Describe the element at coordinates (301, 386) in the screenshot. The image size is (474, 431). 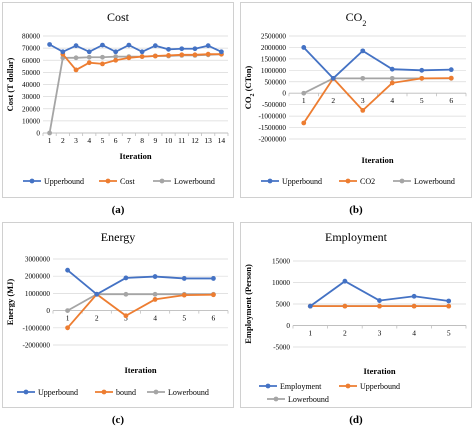
I see `legend-label: Employment` at that location.